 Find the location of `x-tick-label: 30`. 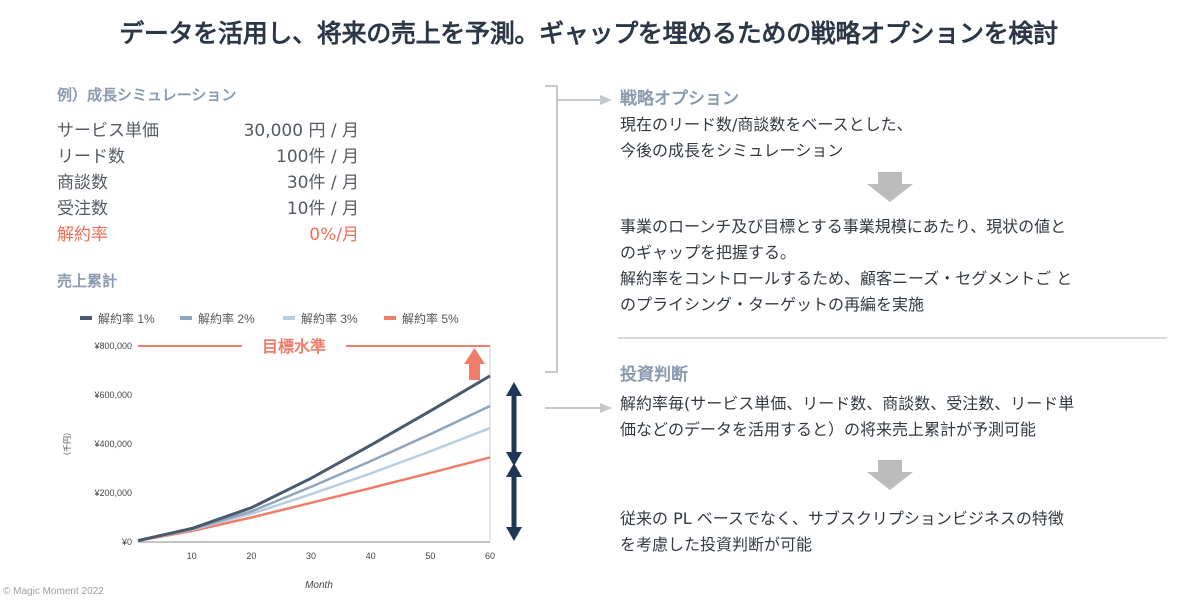

x-tick-label: 30 is located at coordinates (311, 556).